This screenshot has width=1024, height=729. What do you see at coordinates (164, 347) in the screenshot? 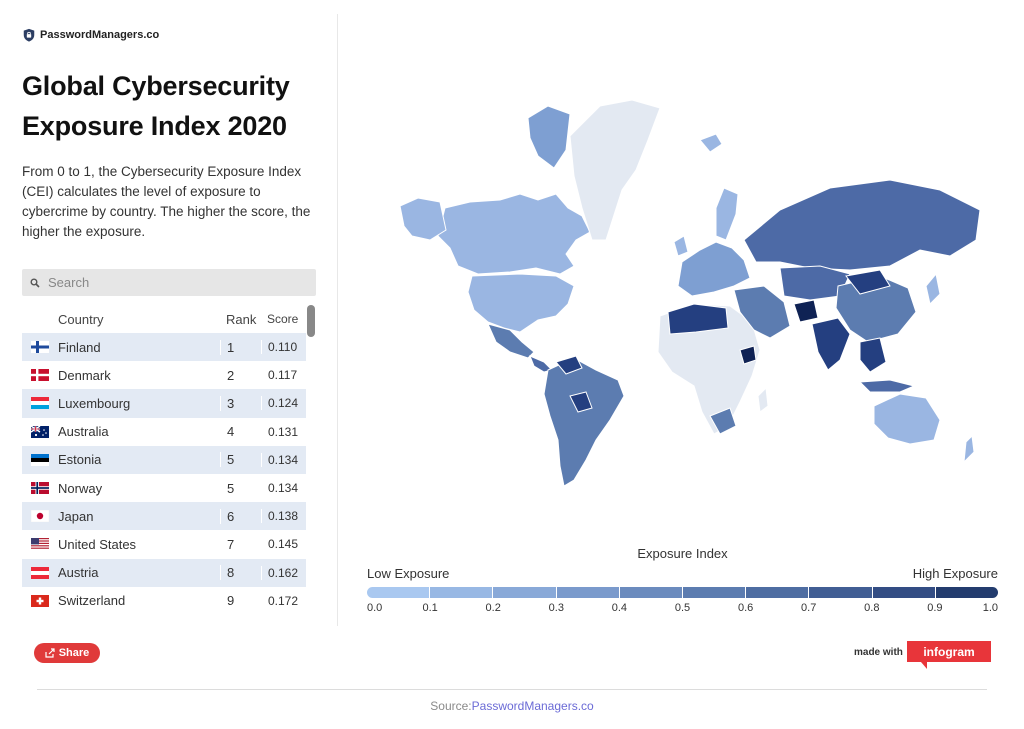
I see `table-row: Finland 1 0.110` at bounding box center [164, 347].